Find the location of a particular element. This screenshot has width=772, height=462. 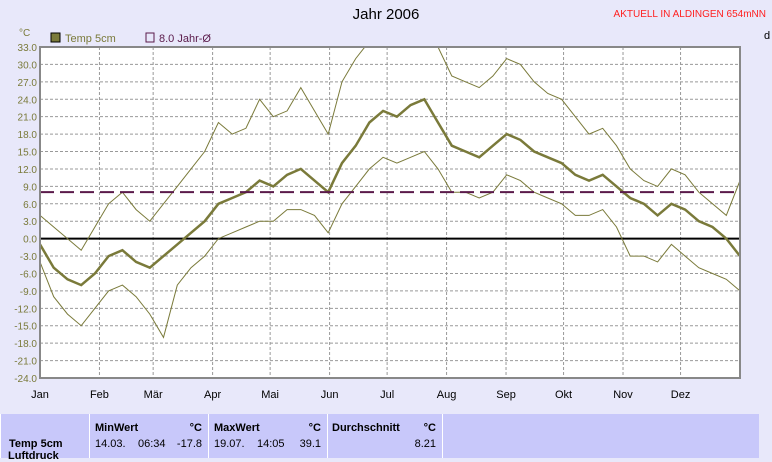

minwert-value: -17.8 is located at coordinates (189, 444).